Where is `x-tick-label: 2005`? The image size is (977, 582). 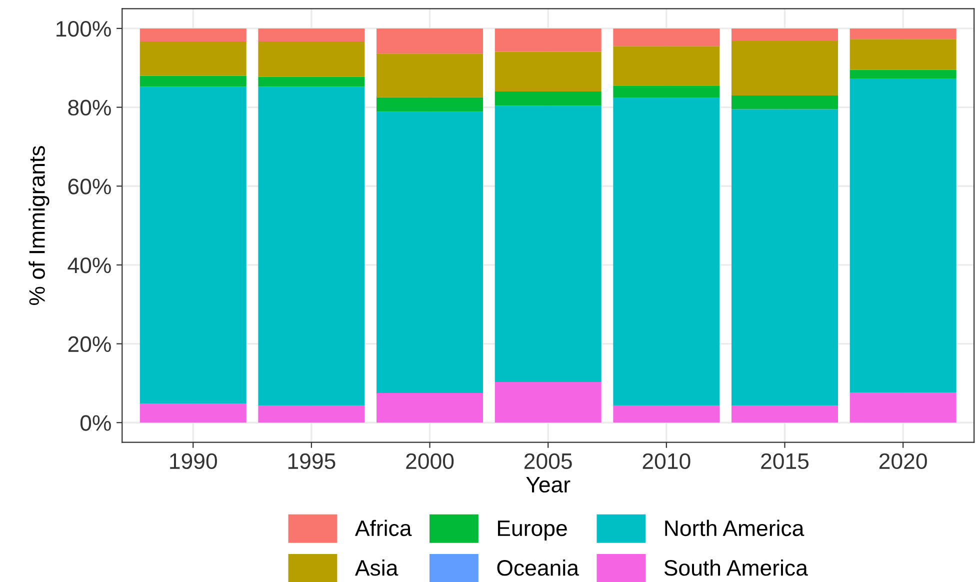 x-tick-label: 2005 is located at coordinates (548, 461).